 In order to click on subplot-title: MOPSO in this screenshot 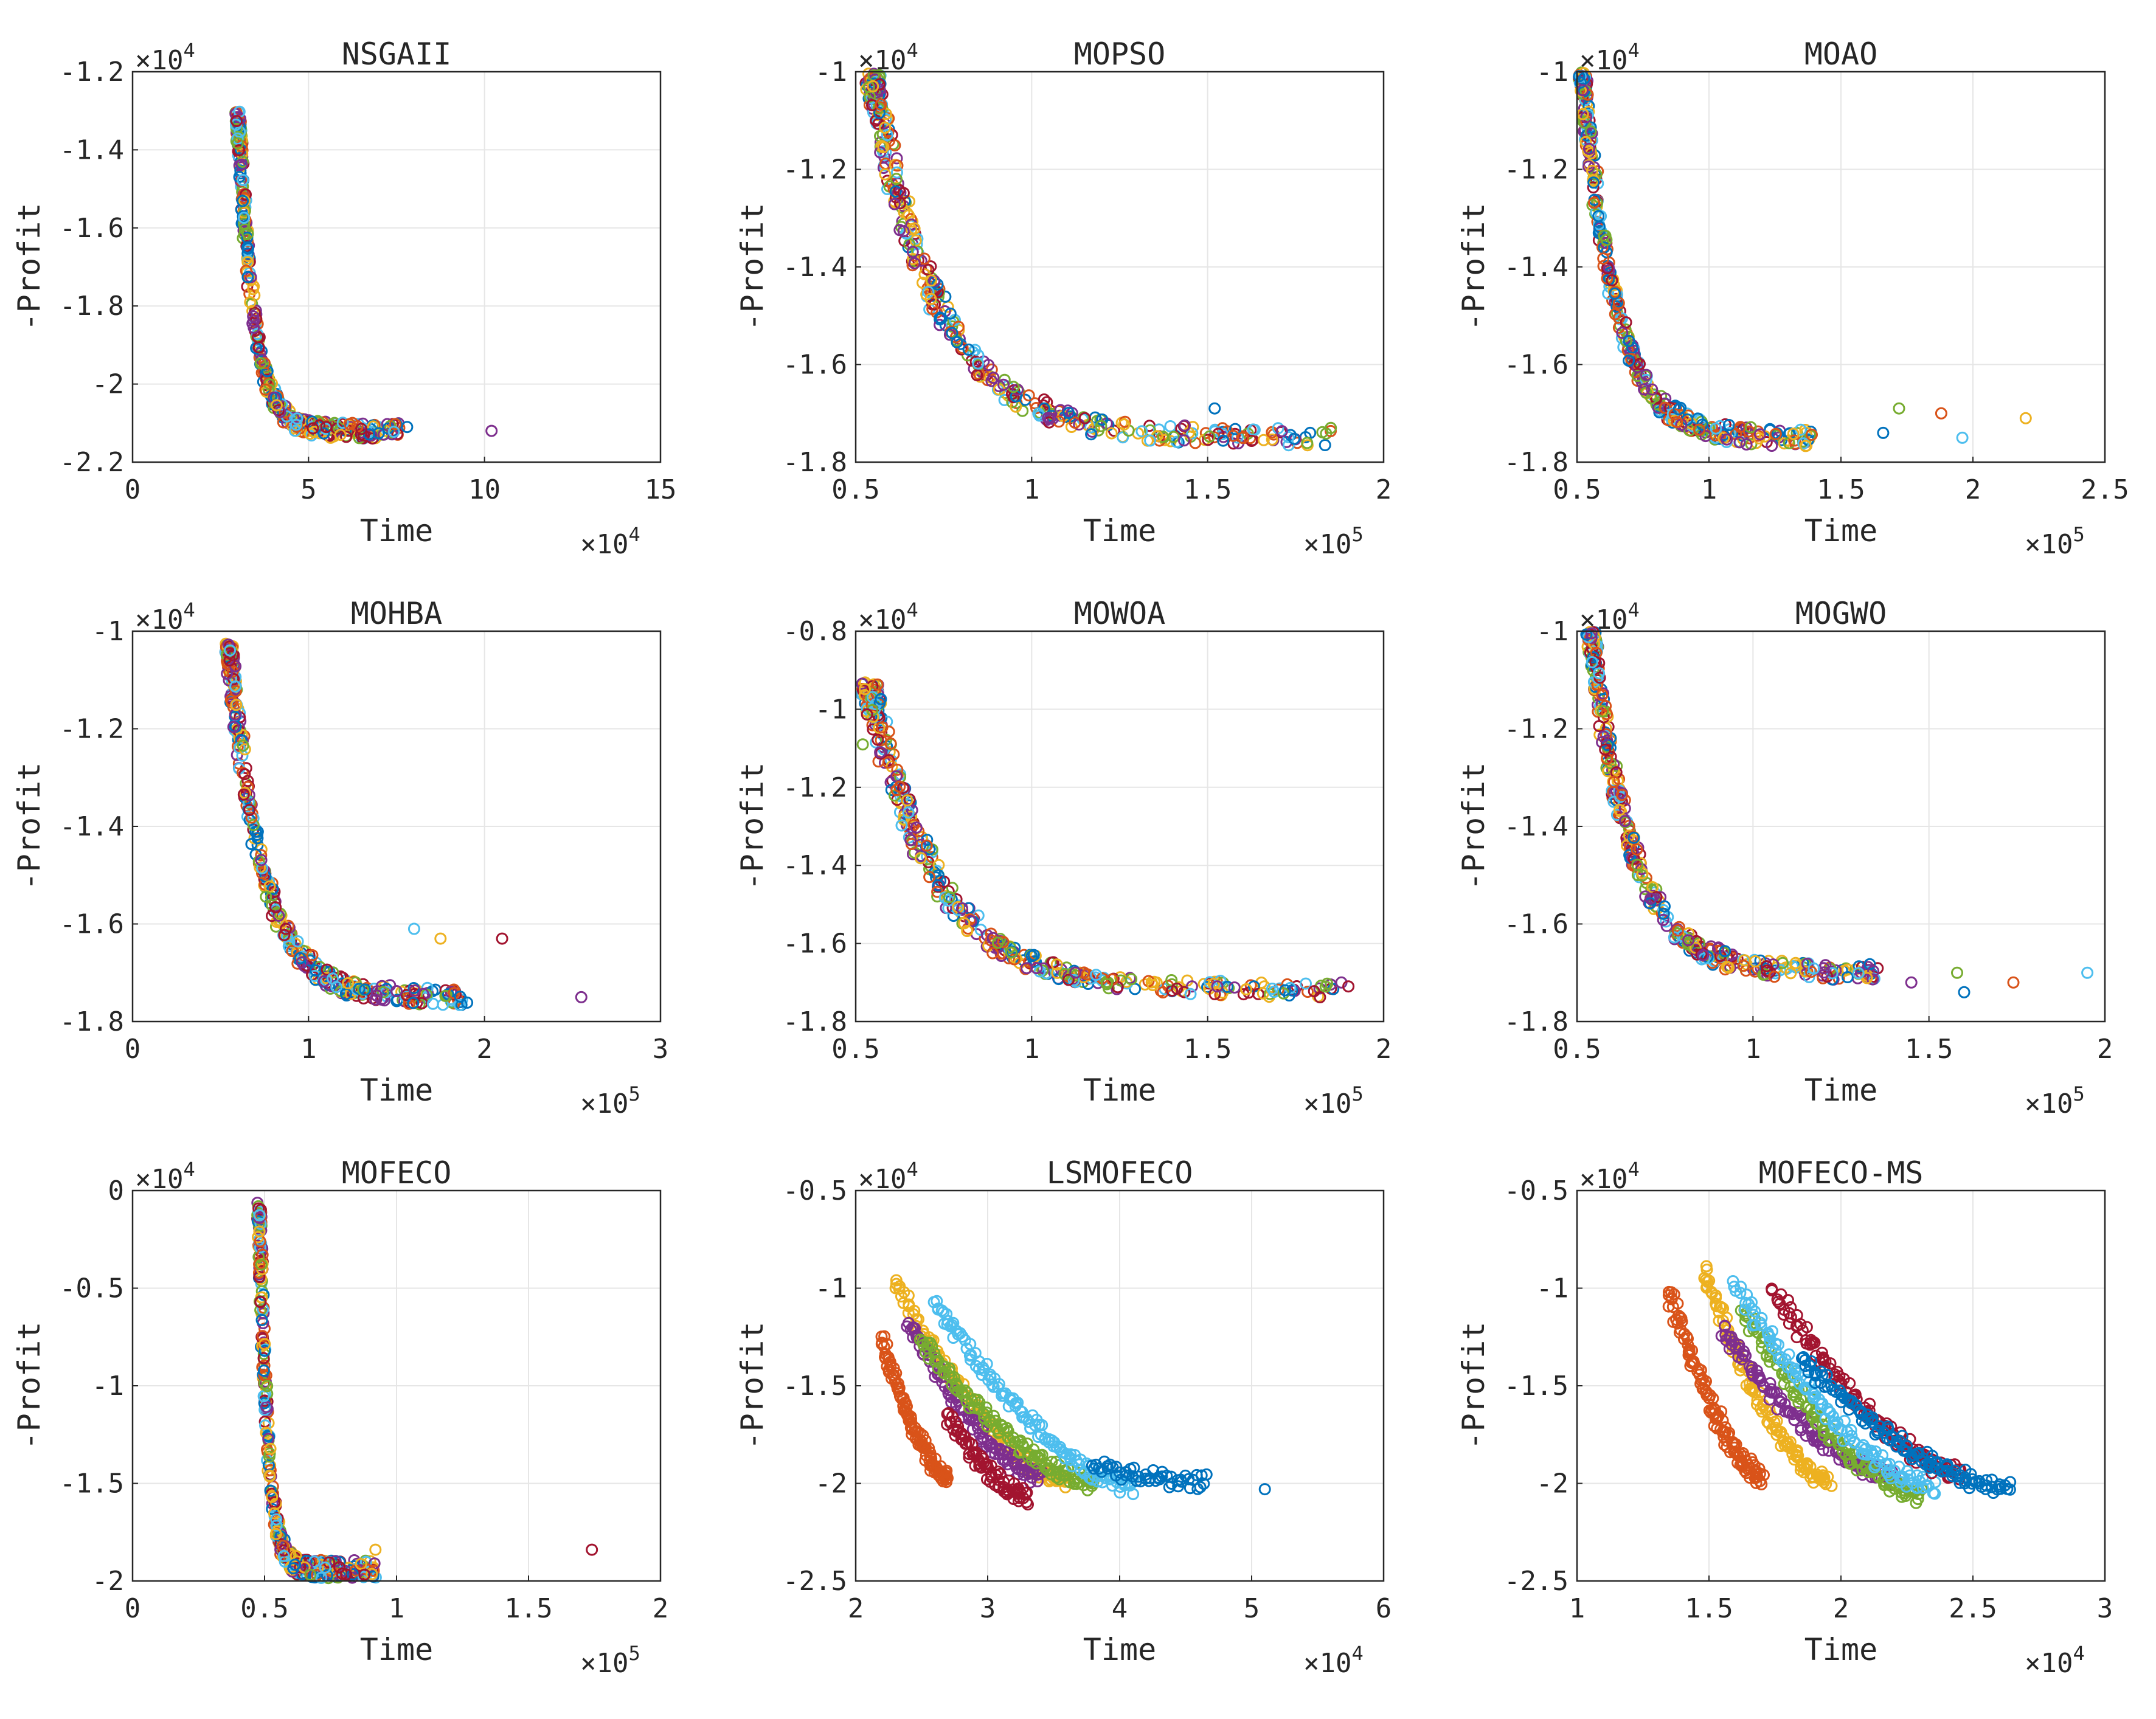, I will do `click(1120, 54)`.